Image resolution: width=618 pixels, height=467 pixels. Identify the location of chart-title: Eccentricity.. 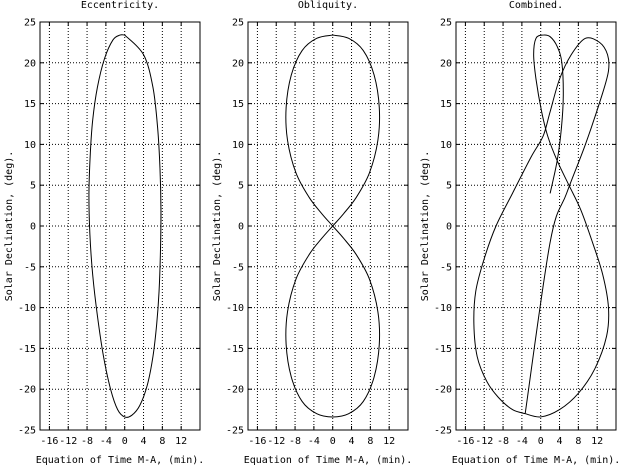
(120, 5).